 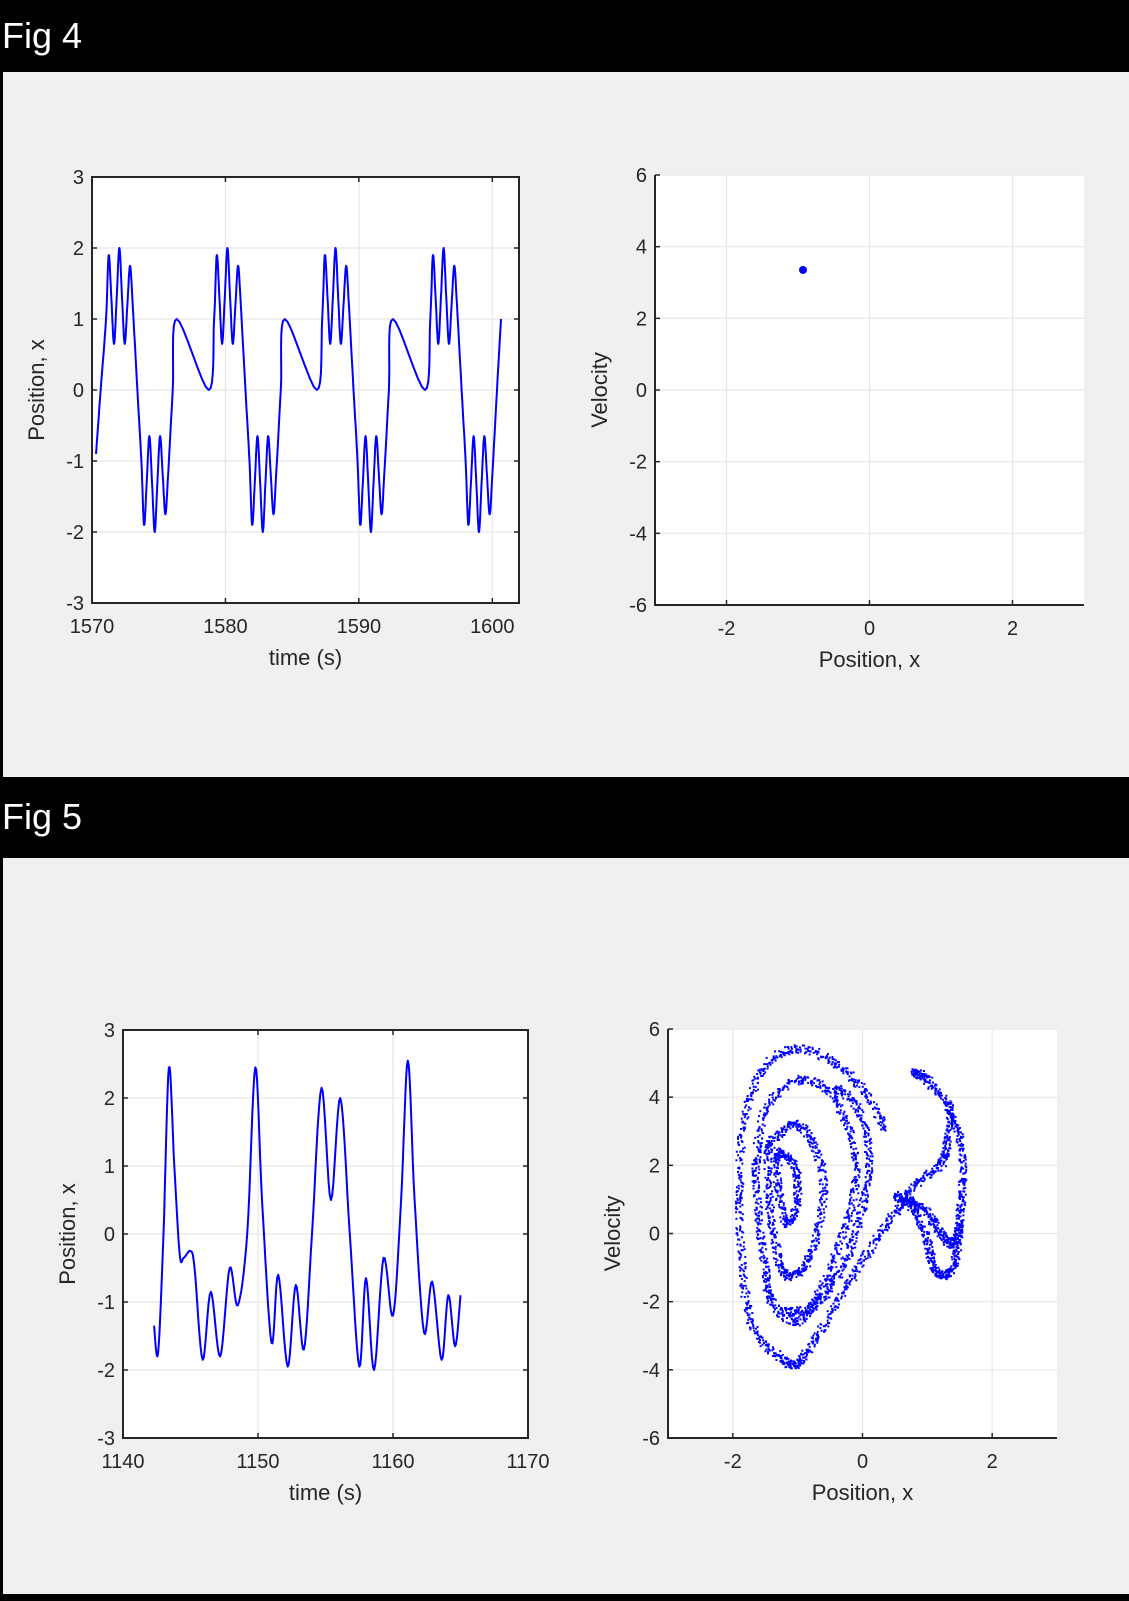 What do you see at coordinates (42, 35) in the screenshot?
I see `figure-4-title: Fig 4` at bounding box center [42, 35].